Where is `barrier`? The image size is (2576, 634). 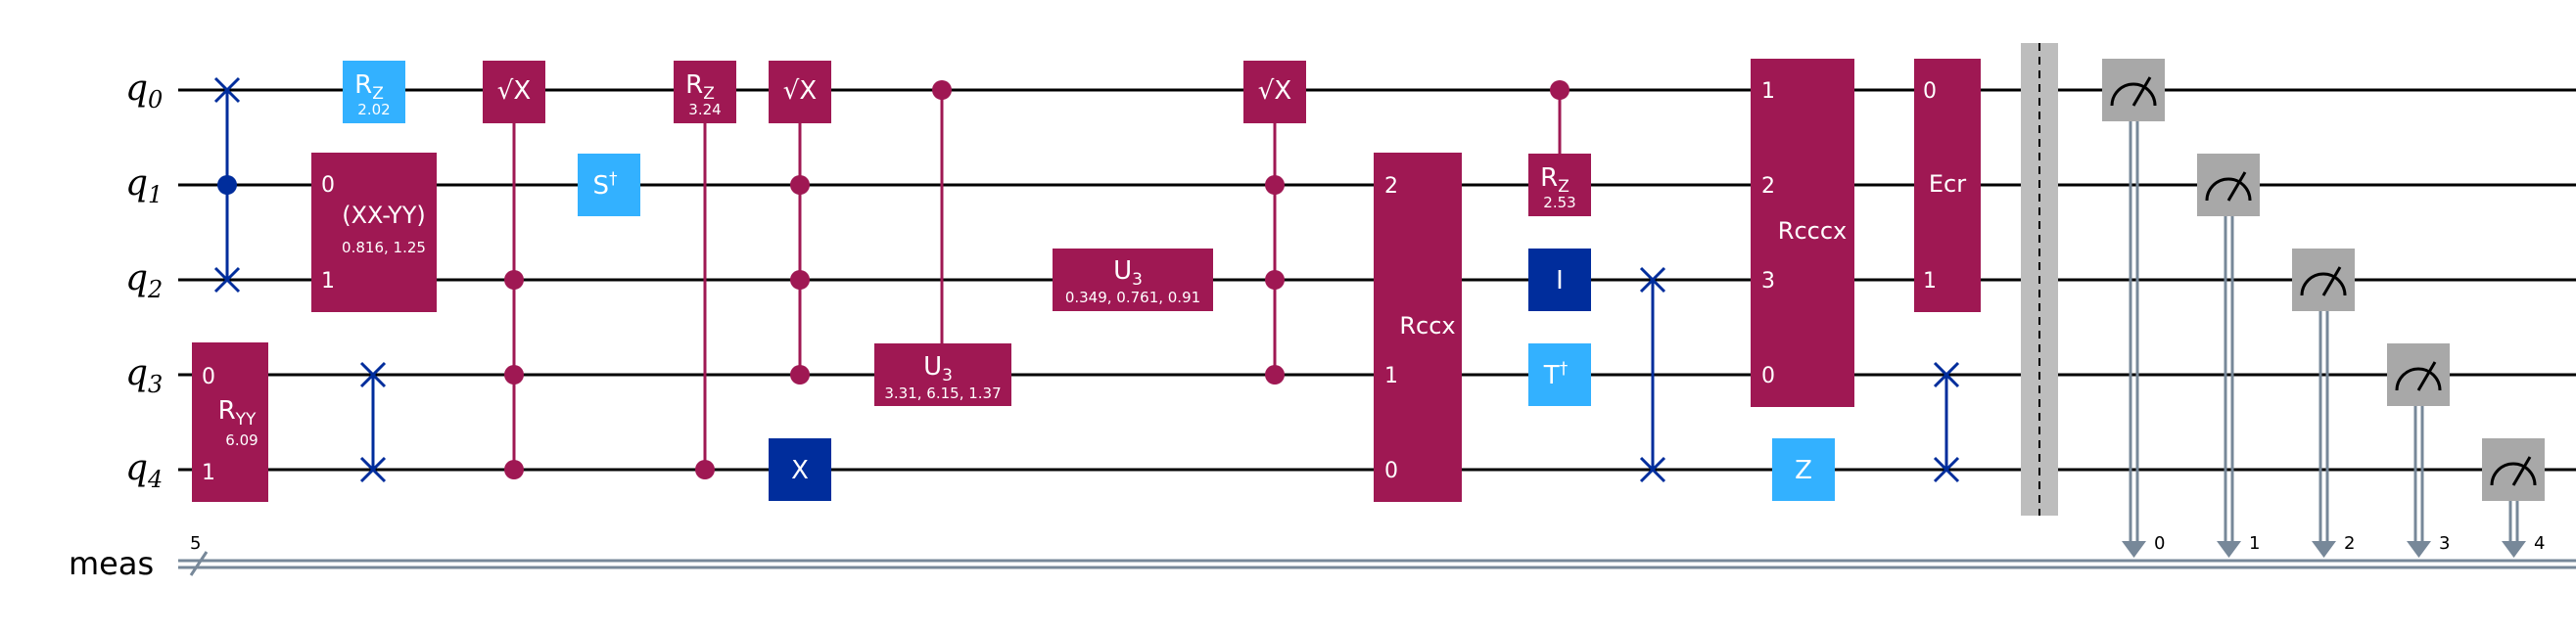 barrier is located at coordinates (2040, 279).